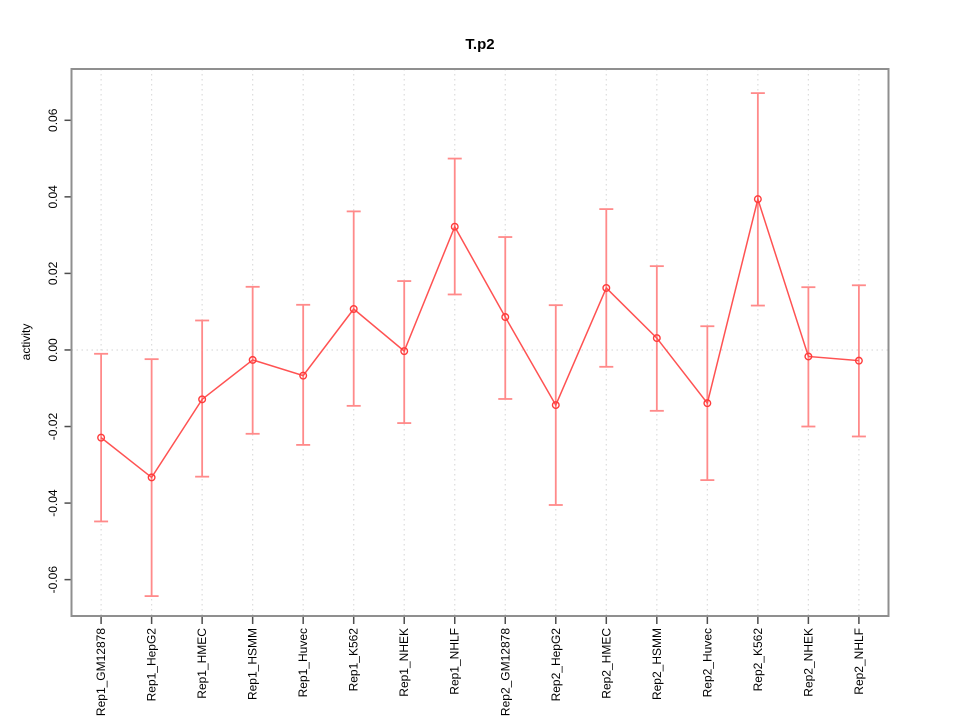 The image size is (960, 720). Describe the element at coordinates (479, 44) in the screenshot. I see `chart-title: T.p2` at that location.